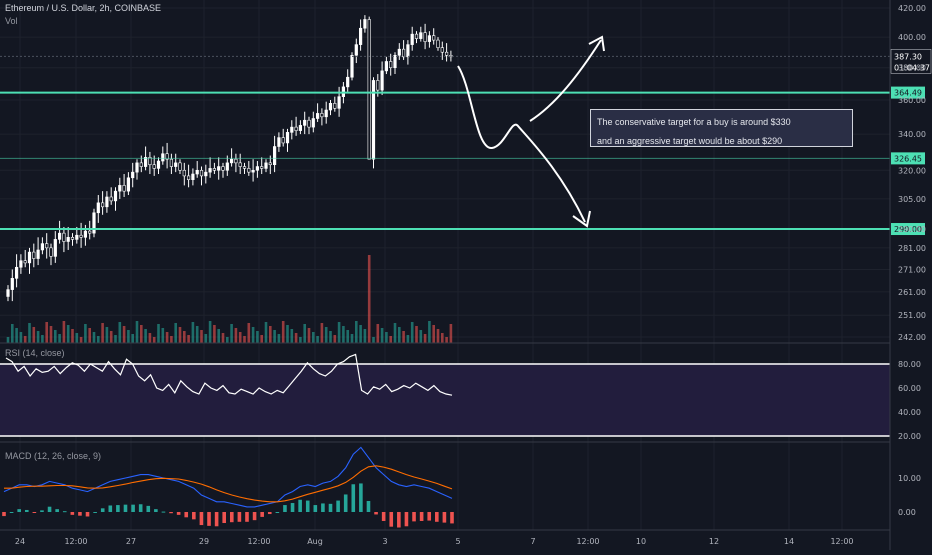 This screenshot has width=932, height=555. What do you see at coordinates (641, 541) in the screenshot?
I see `time-tick-label: 10` at bounding box center [641, 541].